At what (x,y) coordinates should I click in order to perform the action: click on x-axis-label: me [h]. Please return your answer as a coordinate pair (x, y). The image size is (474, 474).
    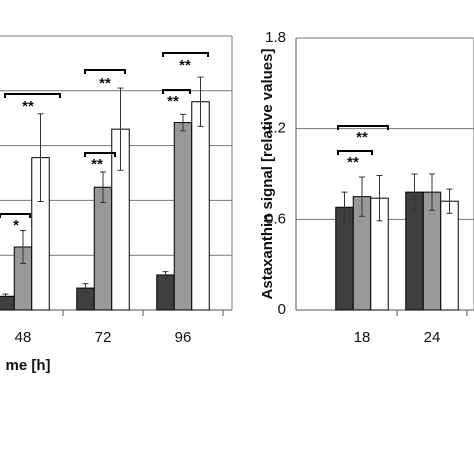
    Looking at the image, I should click on (28, 365).